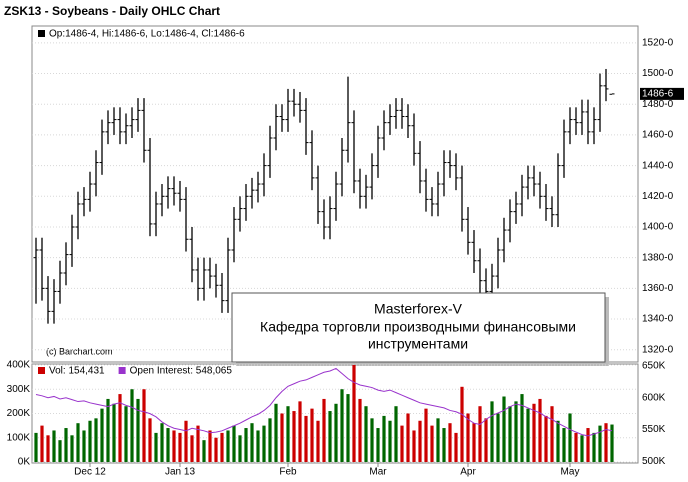 This screenshot has width=688, height=482. What do you see at coordinates (658, 257) in the screenshot?
I see `y-tick-label: 1380-0` at bounding box center [658, 257].